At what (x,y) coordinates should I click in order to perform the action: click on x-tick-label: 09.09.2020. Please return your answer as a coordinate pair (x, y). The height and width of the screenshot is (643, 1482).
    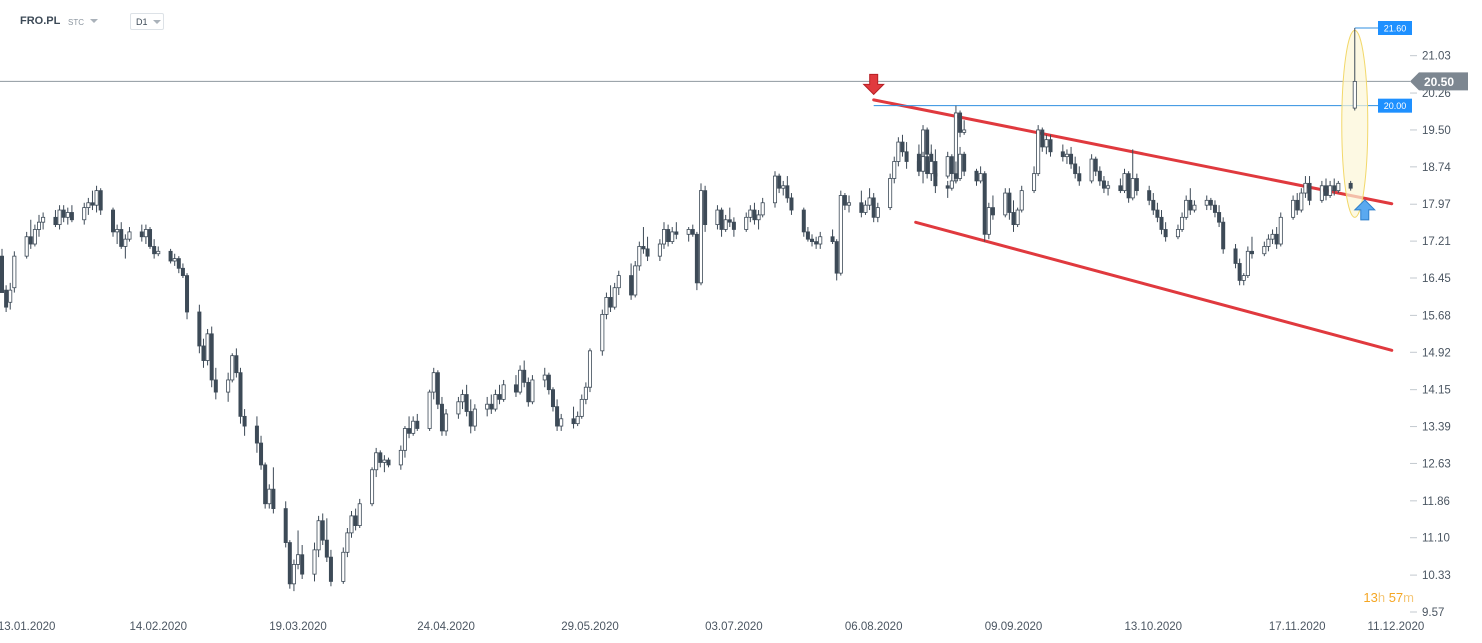
    Looking at the image, I should click on (1014, 627).